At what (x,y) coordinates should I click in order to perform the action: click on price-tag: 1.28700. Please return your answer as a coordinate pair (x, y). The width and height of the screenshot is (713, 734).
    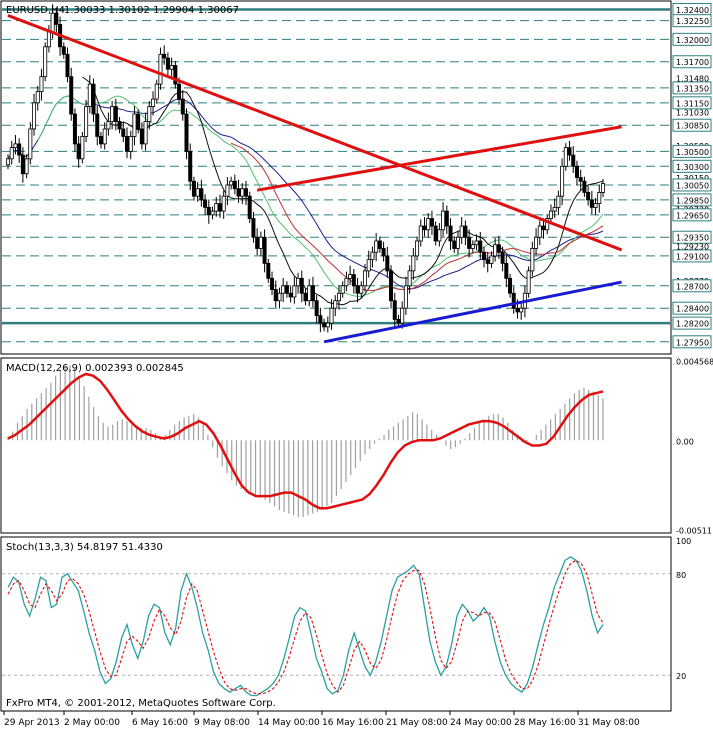
    Looking at the image, I should click on (692, 286).